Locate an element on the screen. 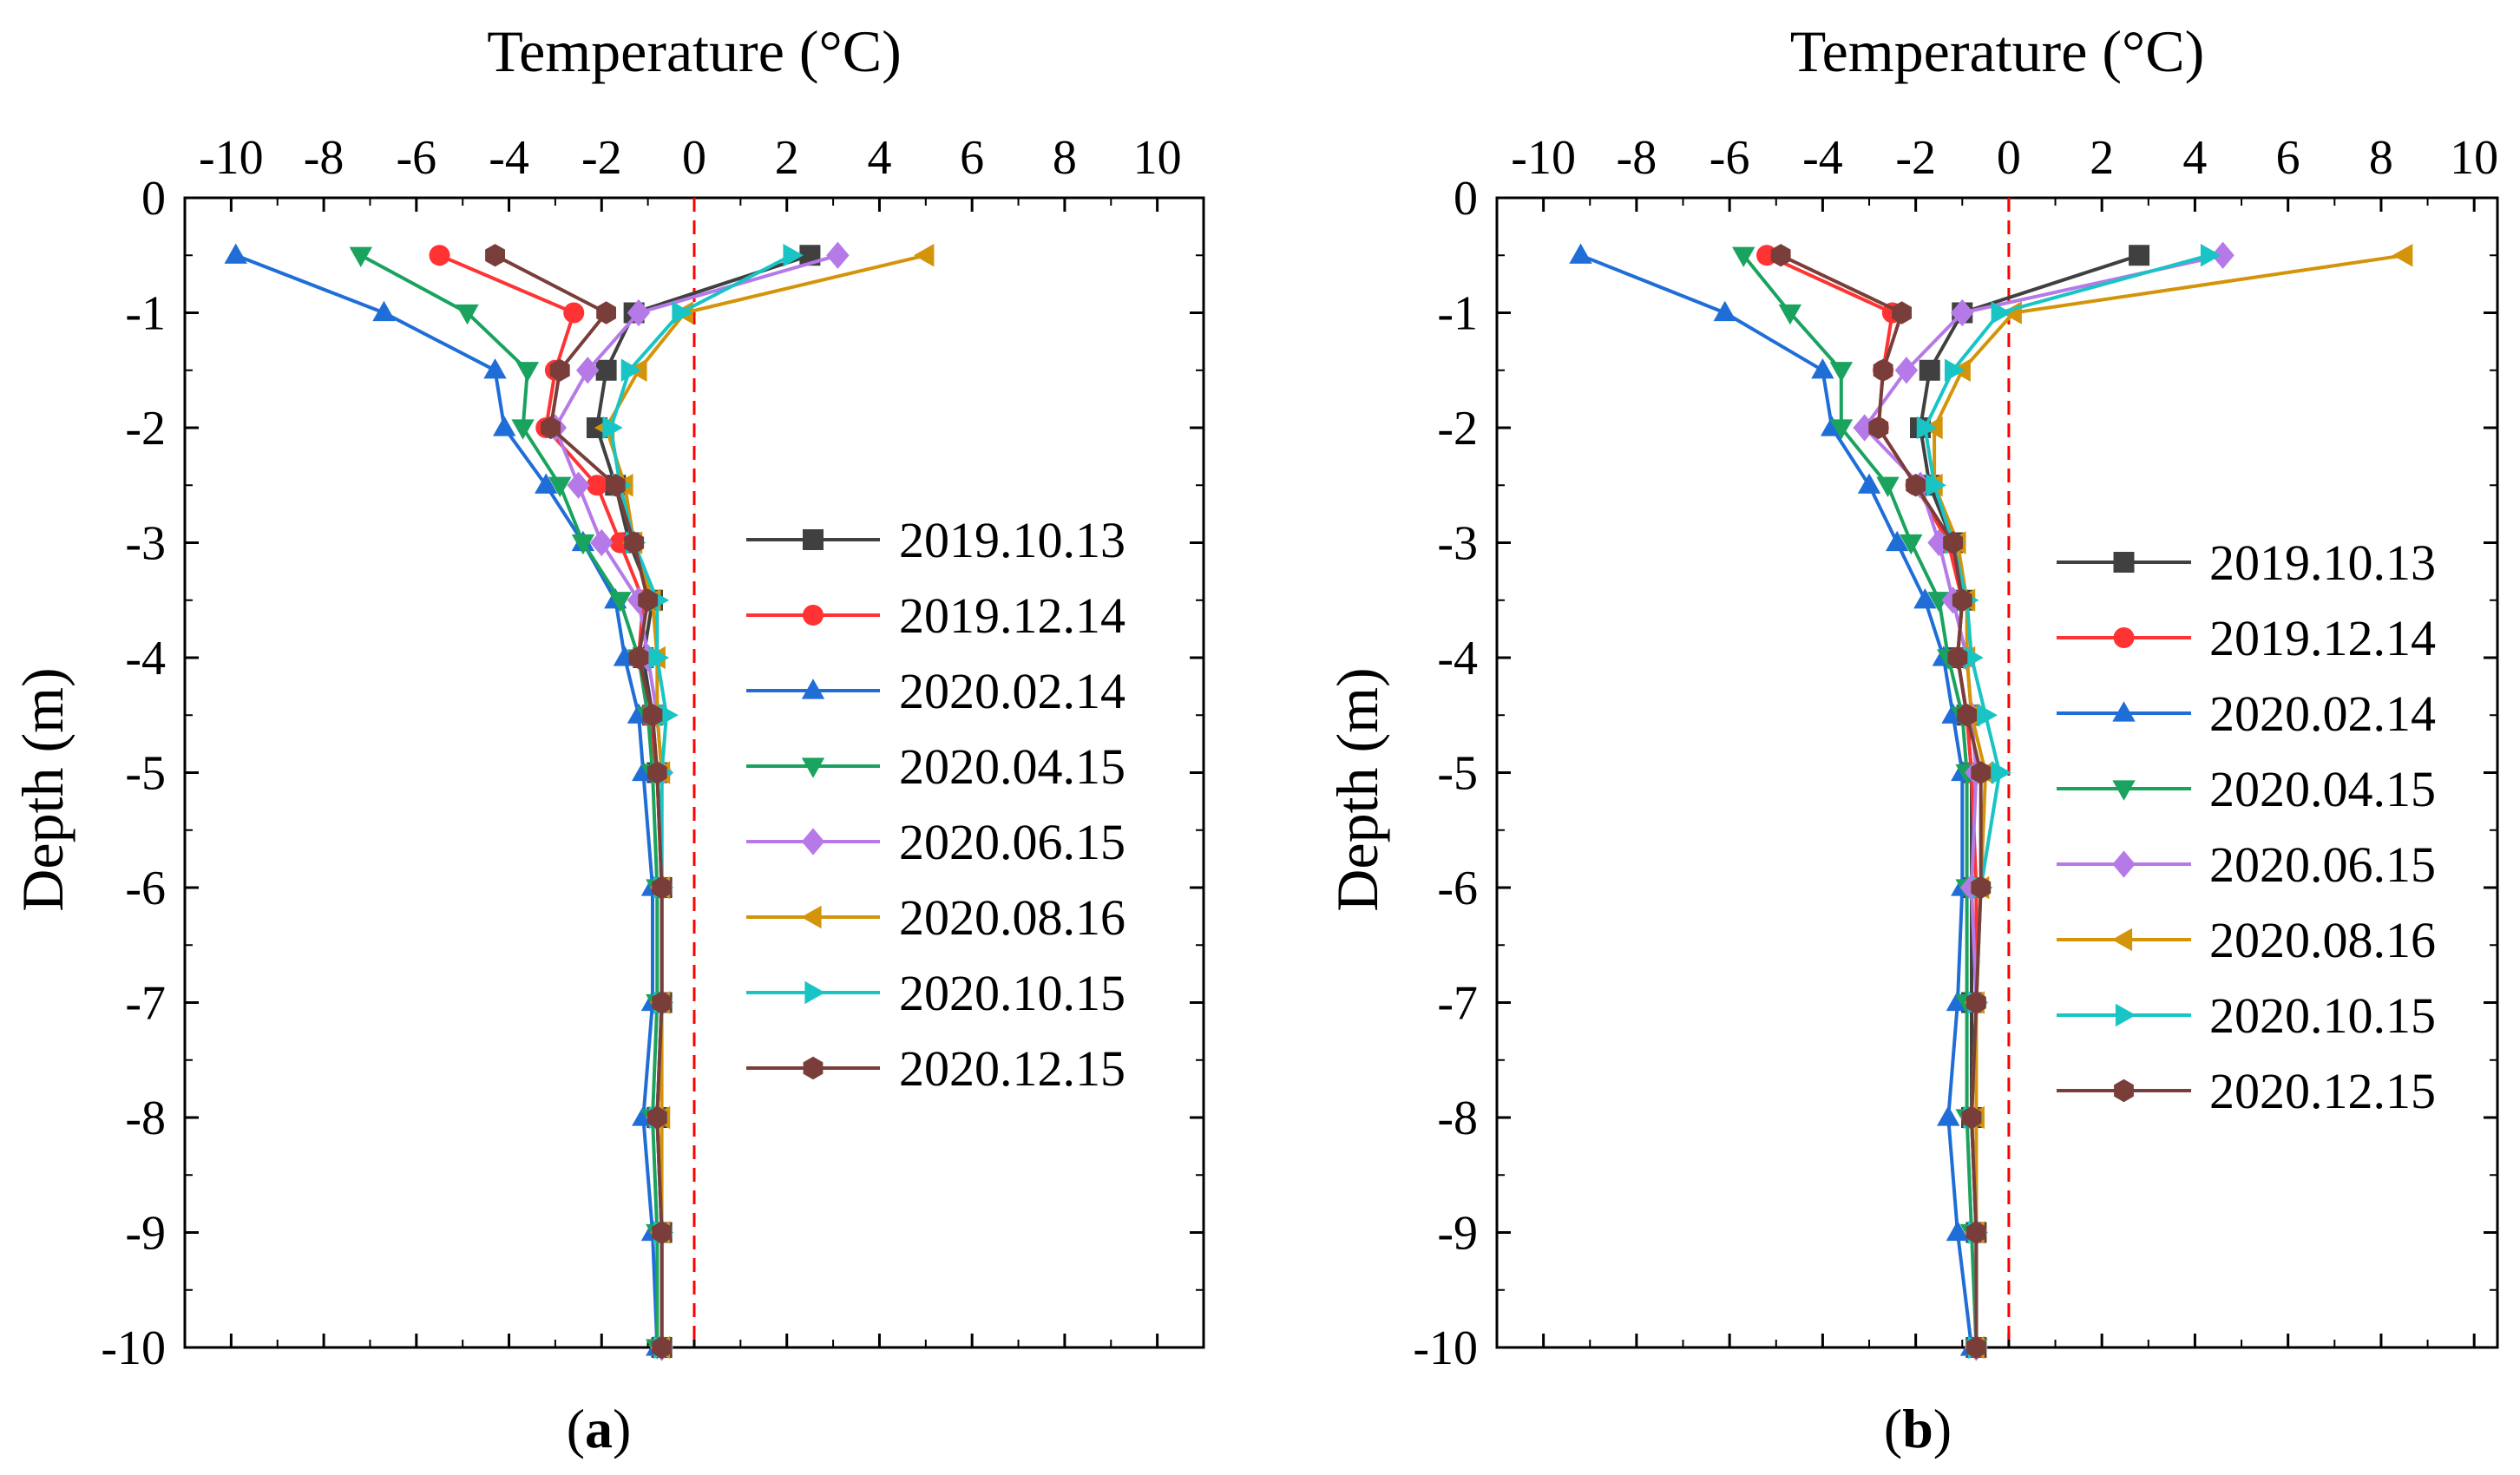  legend-label: 2020.12.15 is located at coordinates (2322, 1091).